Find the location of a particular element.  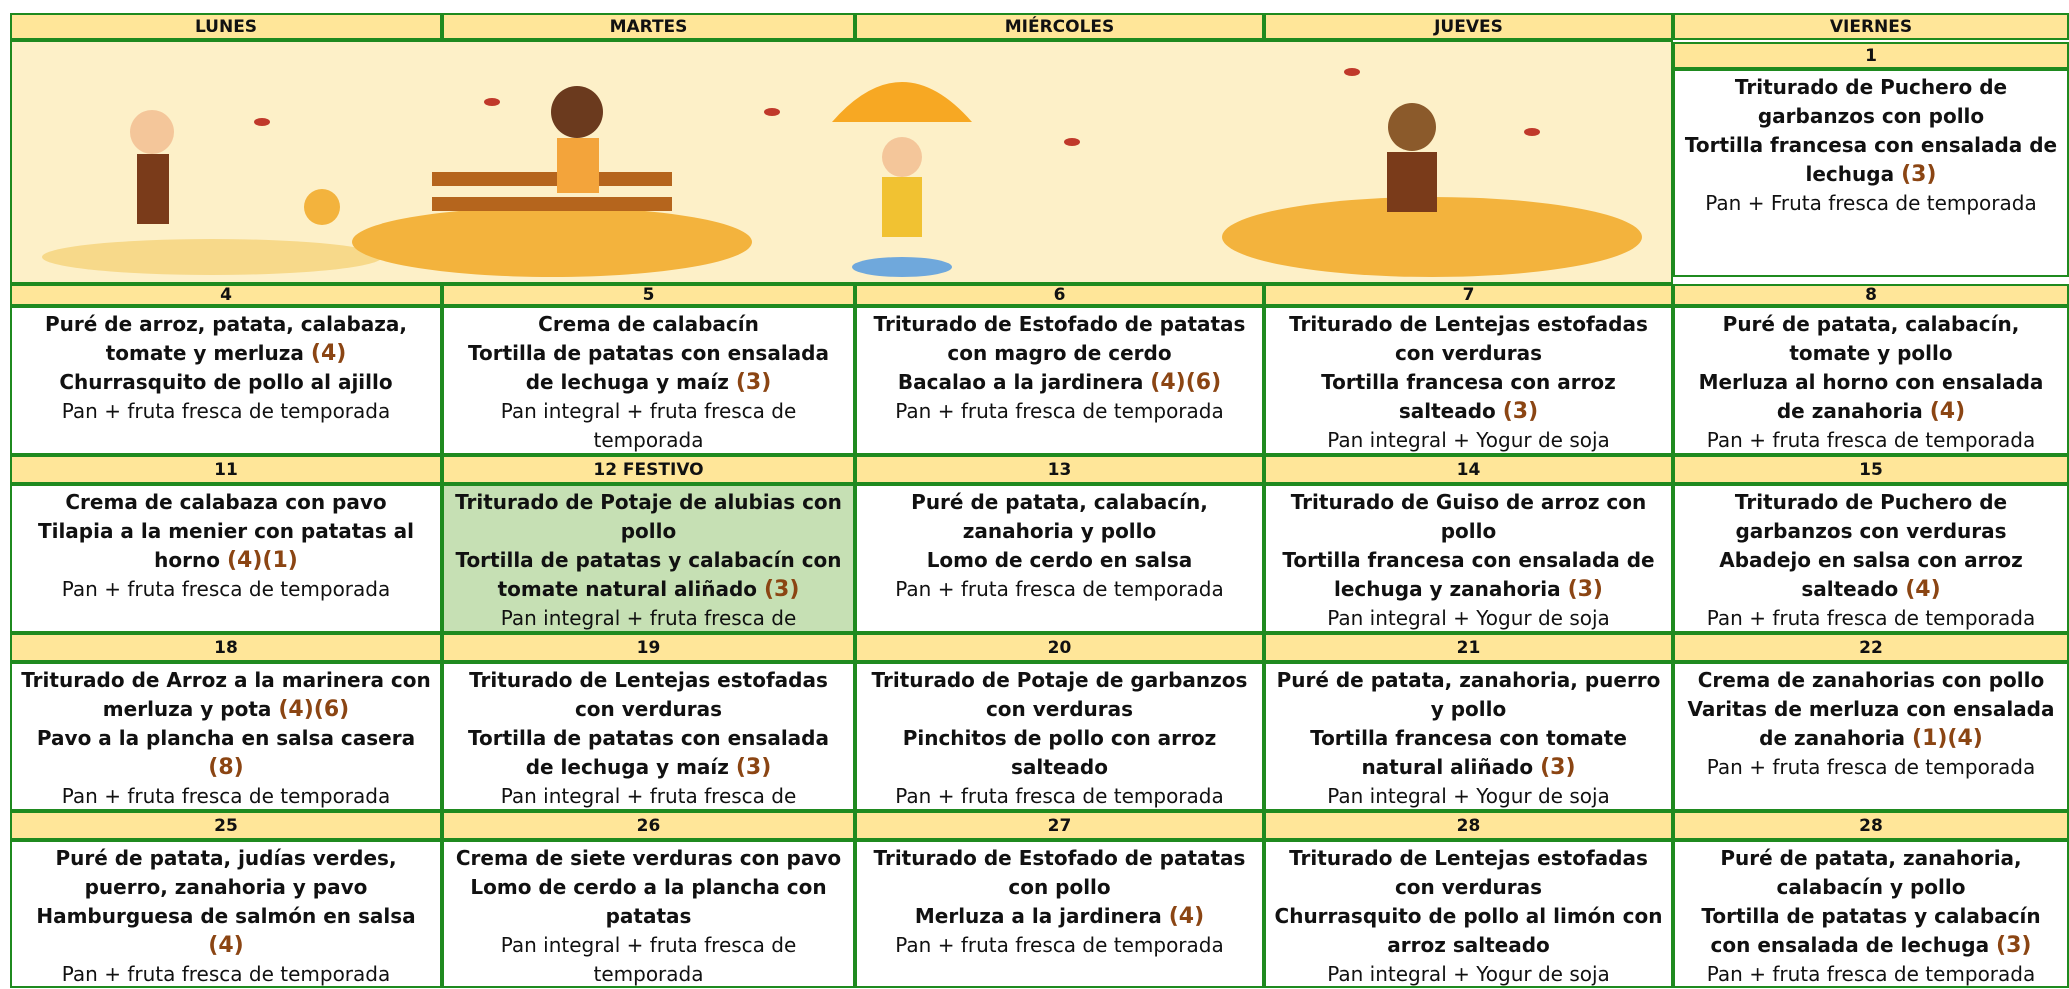

dish: Merluza a la jardinera (4) is located at coordinates (1059, 916).